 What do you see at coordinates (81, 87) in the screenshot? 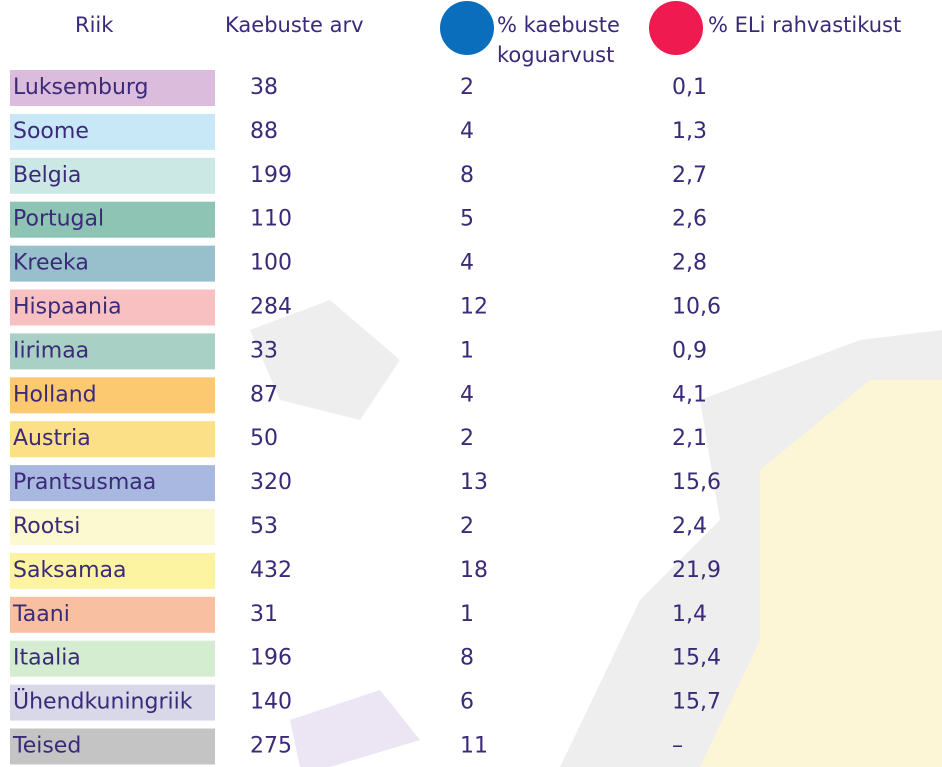
I see `country: Luksemburg` at bounding box center [81, 87].